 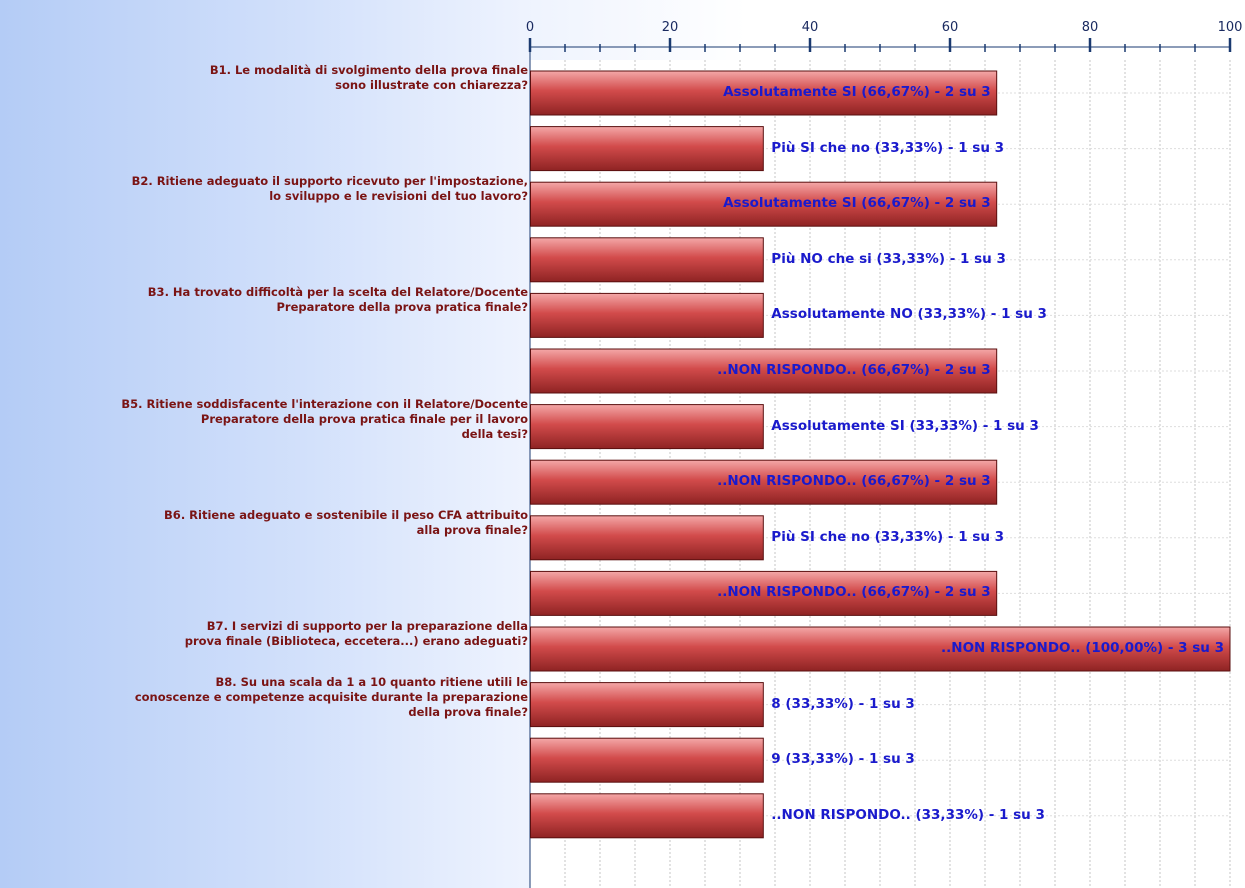 What do you see at coordinates (810, 27) in the screenshot?
I see `x-tick-label: 40` at bounding box center [810, 27].